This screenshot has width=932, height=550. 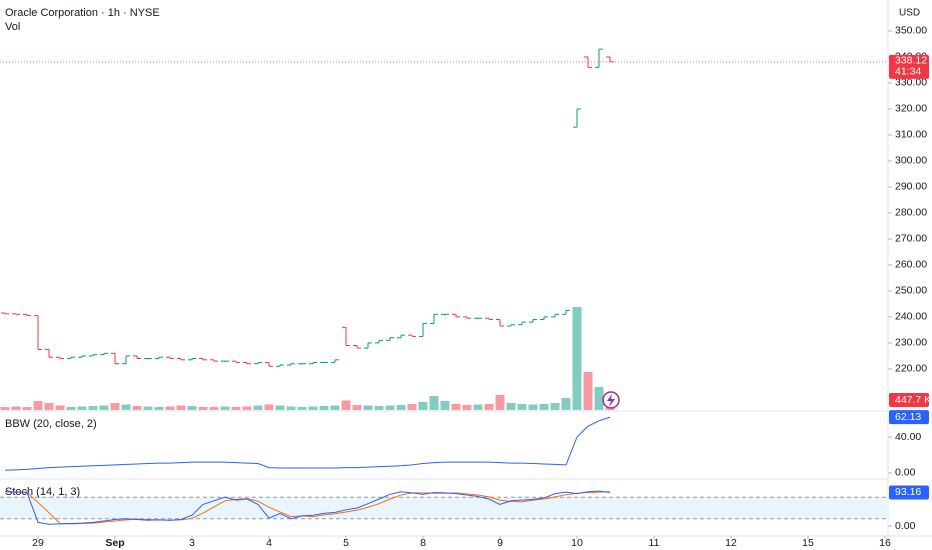 I want to click on stoch-value: 93.16, so click(x=908, y=492).